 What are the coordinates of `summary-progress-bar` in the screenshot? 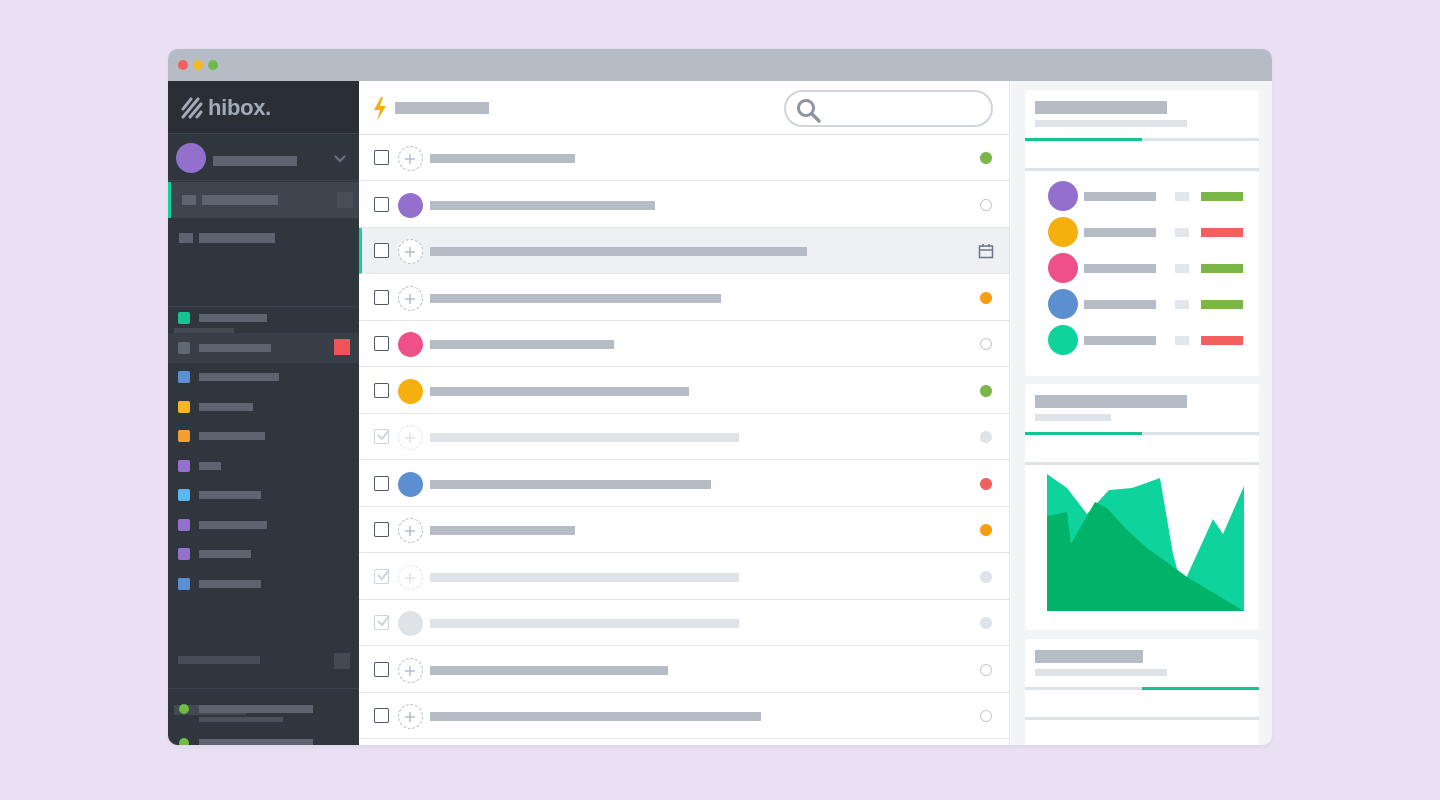 It's located at (1142, 688).